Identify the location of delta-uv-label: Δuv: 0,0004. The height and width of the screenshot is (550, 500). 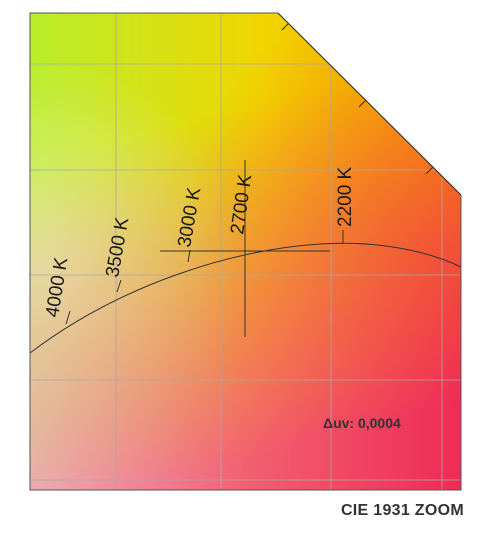
(362, 423).